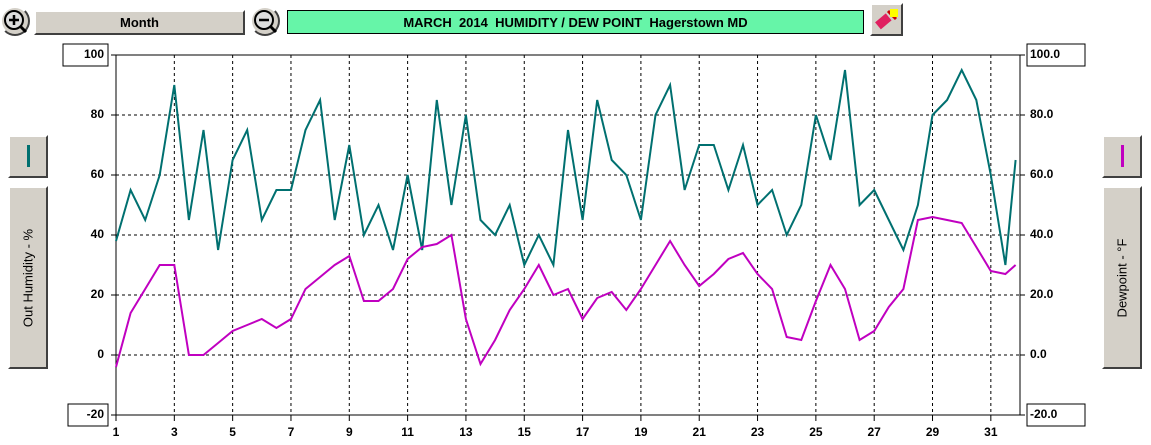 This screenshot has height=445, width=1151. What do you see at coordinates (96, 414) in the screenshot?
I see `y-tick-label: -20` at bounding box center [96, 414].